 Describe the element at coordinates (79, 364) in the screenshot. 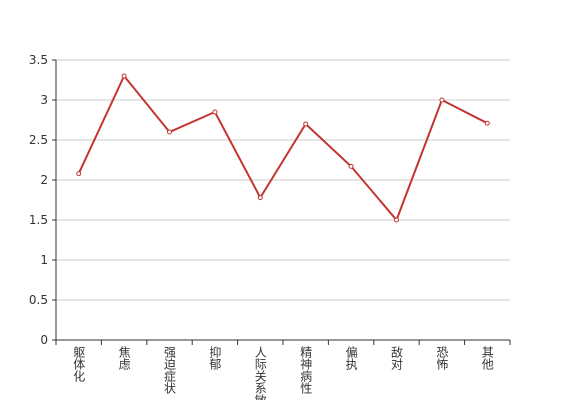

I see `x-tick-label: 躯体化` at that location.